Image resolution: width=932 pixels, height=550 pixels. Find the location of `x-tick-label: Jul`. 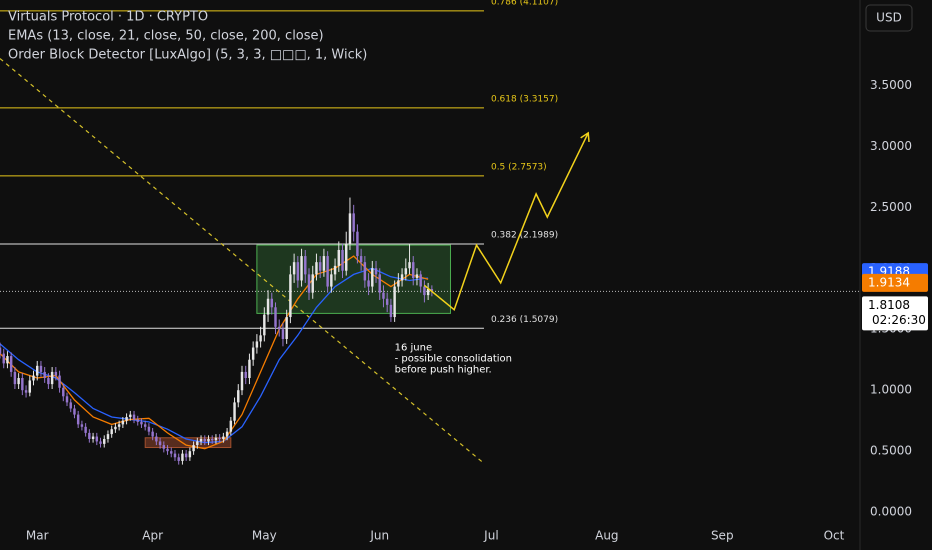

x-tick-label: Jul is located at coordinates (490, 536).